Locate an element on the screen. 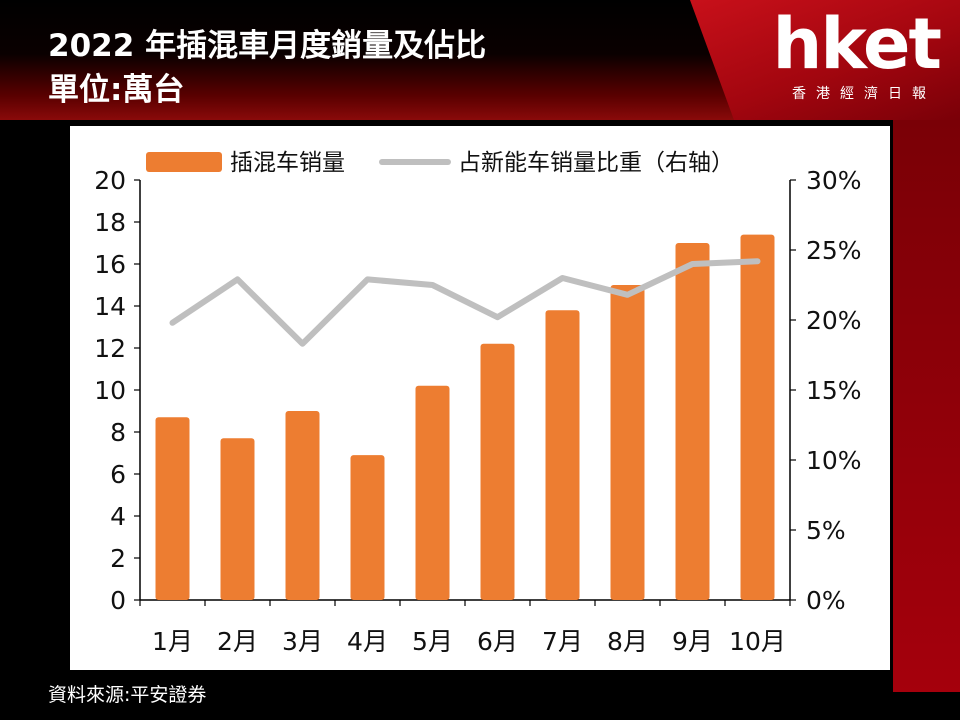  line-point-9月 is located at coordinates (692, 264).